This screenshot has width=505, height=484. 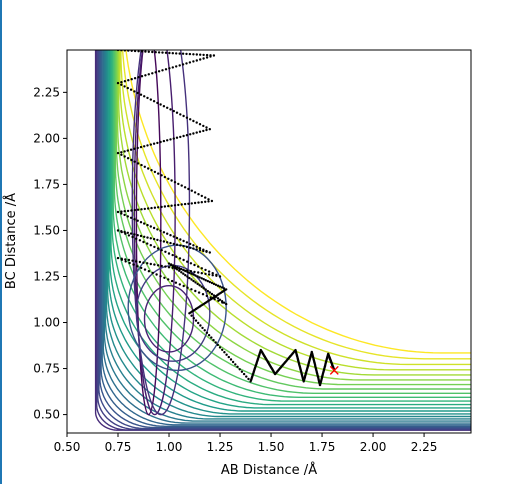 I want to click on x-tick-label: 1.25, so click(x=220, y=447).